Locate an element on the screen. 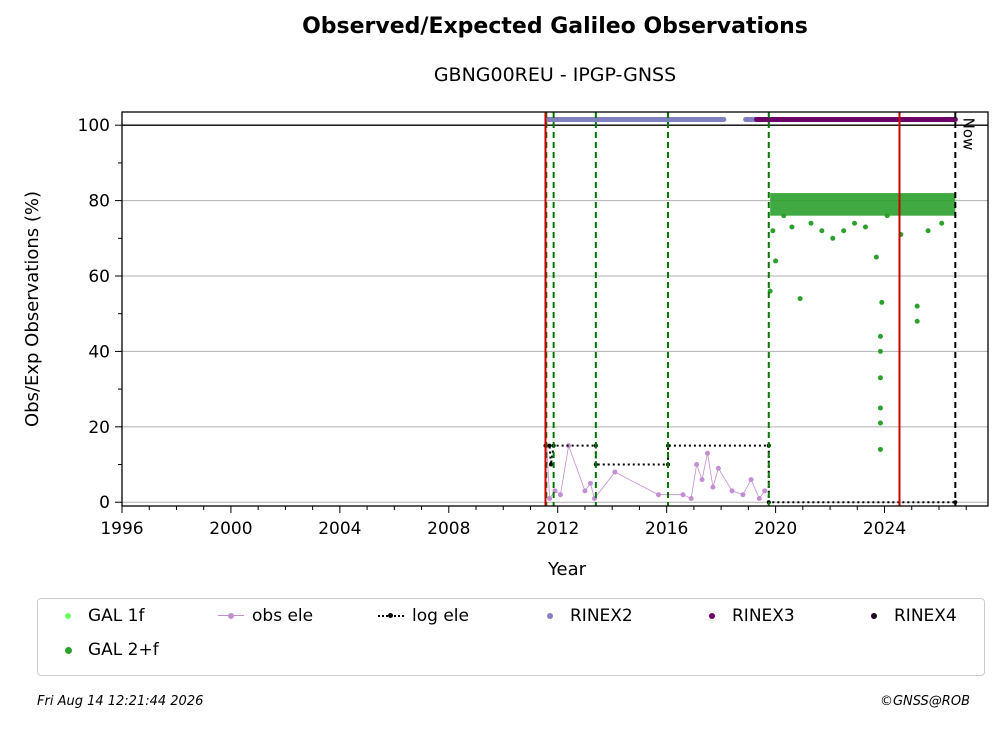  chart-title: Observed/Expected Galileo Observations is located at coordinates (555, 26).